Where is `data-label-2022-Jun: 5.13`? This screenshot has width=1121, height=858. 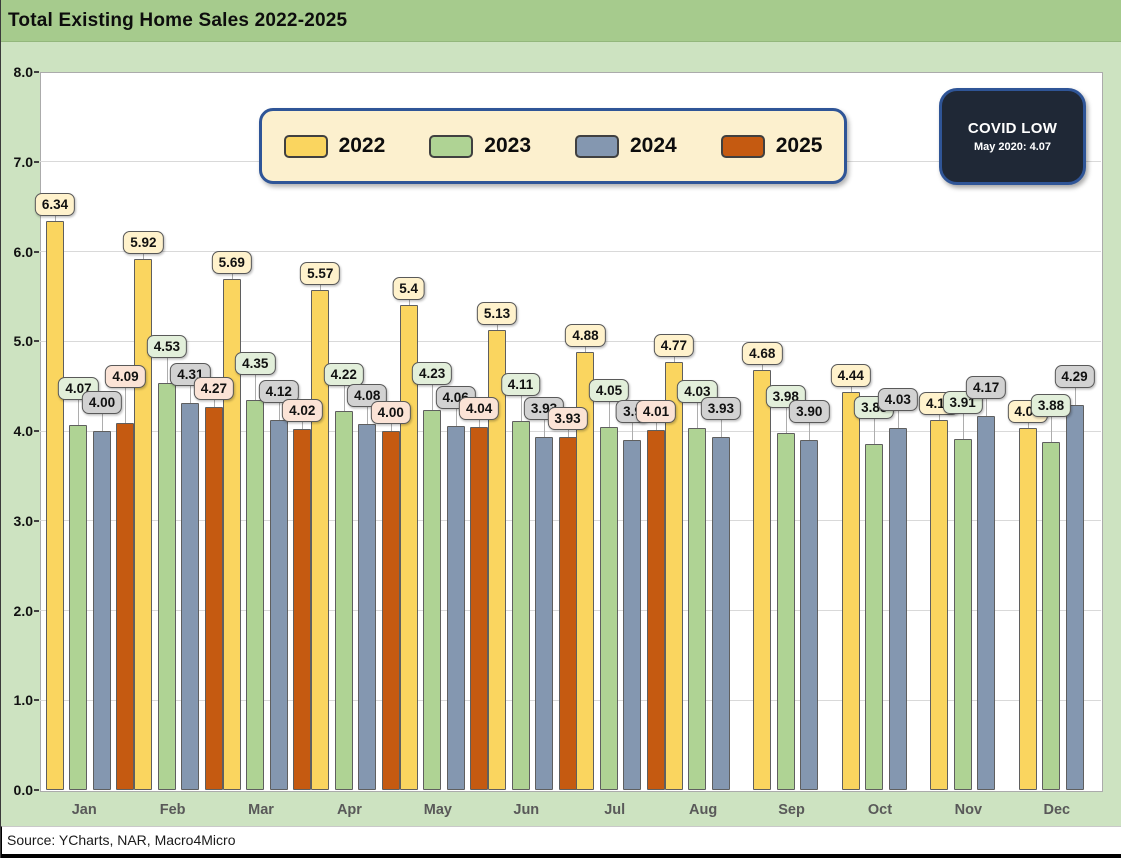 data-label-2022-Jun: 5.13 is located at coordinates (497, 313).